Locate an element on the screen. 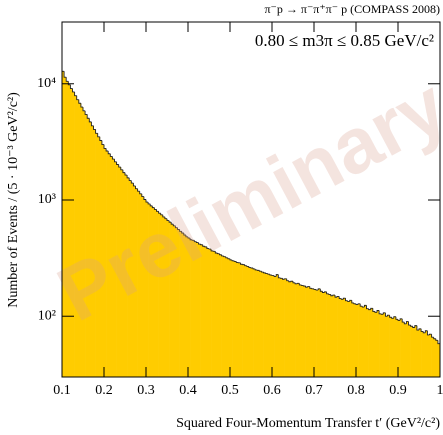 The width and height of the screenshot is (443, 435). y-axis-label: Number of Events / (5 · 10⁻³ GeV²/c²) is located at coordinates (13, 200).